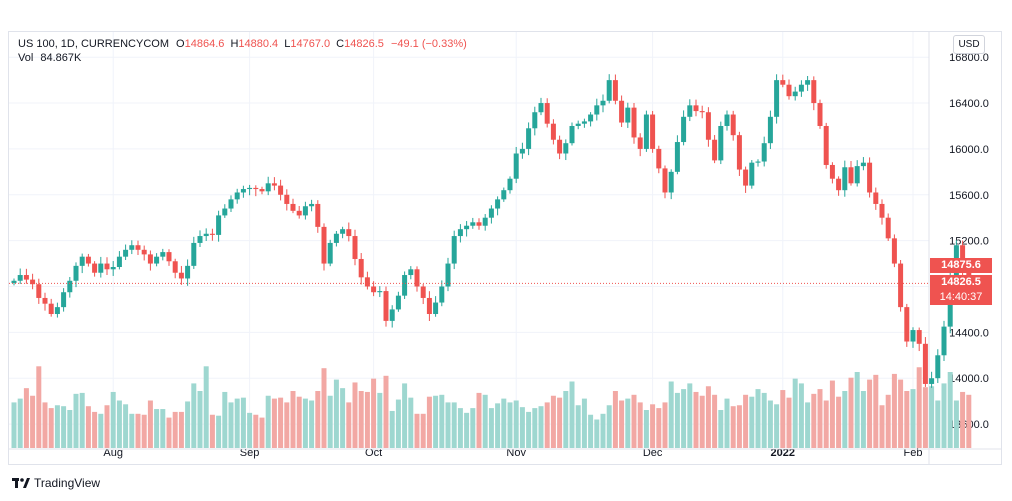 This screenshot has width=1012, height=501. I want to click on close-value: 14826.5, so click(364, 44).